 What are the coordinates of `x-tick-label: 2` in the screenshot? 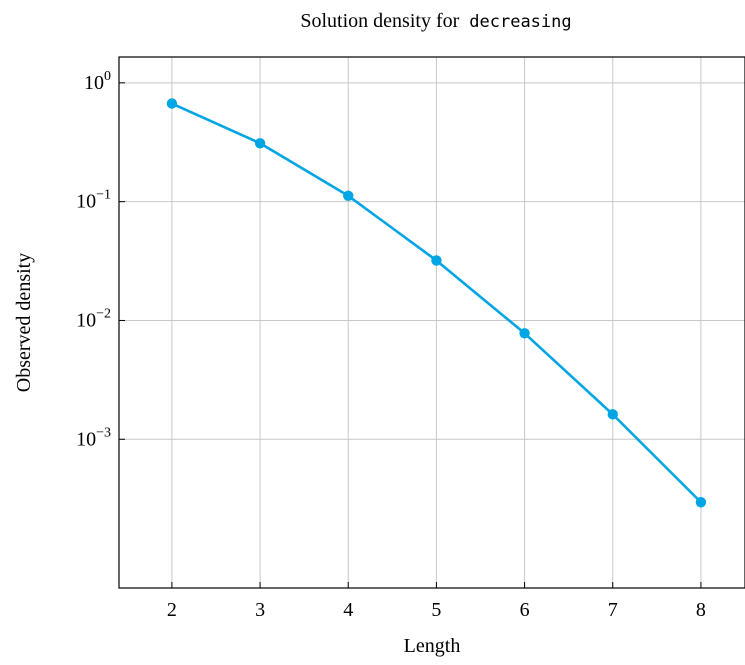 It's located at (172, 610).